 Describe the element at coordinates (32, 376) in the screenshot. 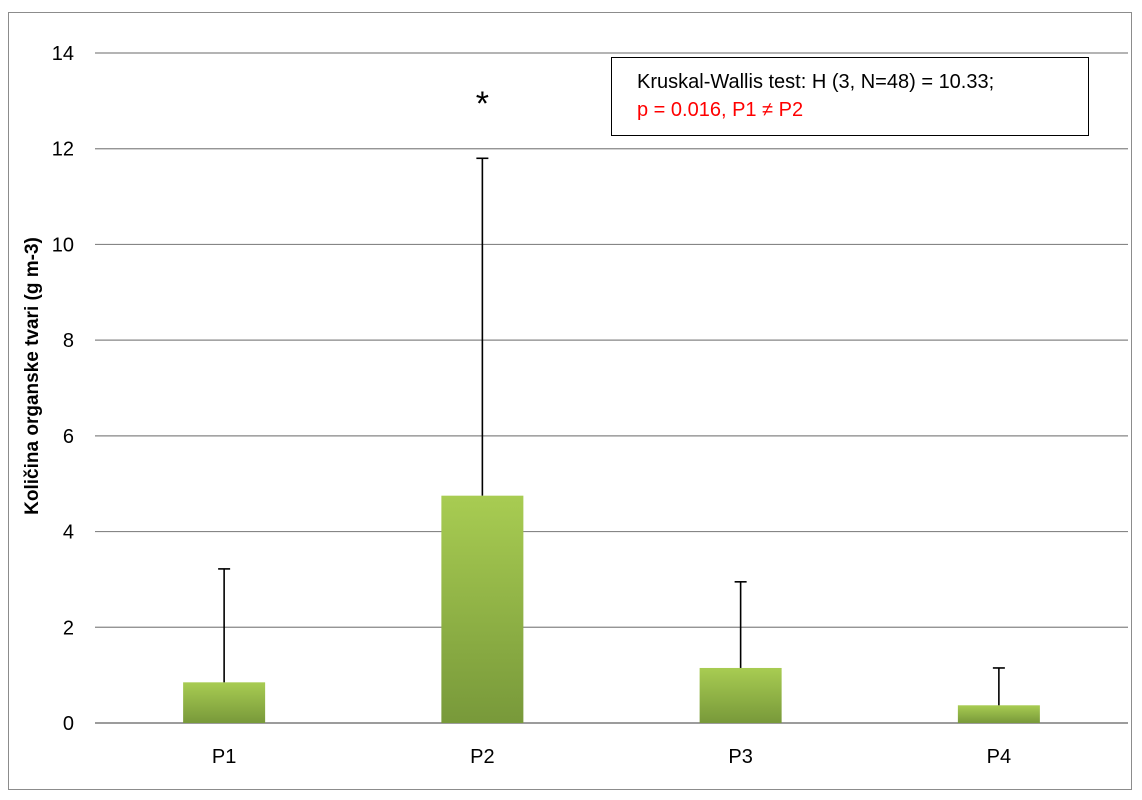

I see `y-axis-title: Količina organske tvari (g m-3)` at that location.